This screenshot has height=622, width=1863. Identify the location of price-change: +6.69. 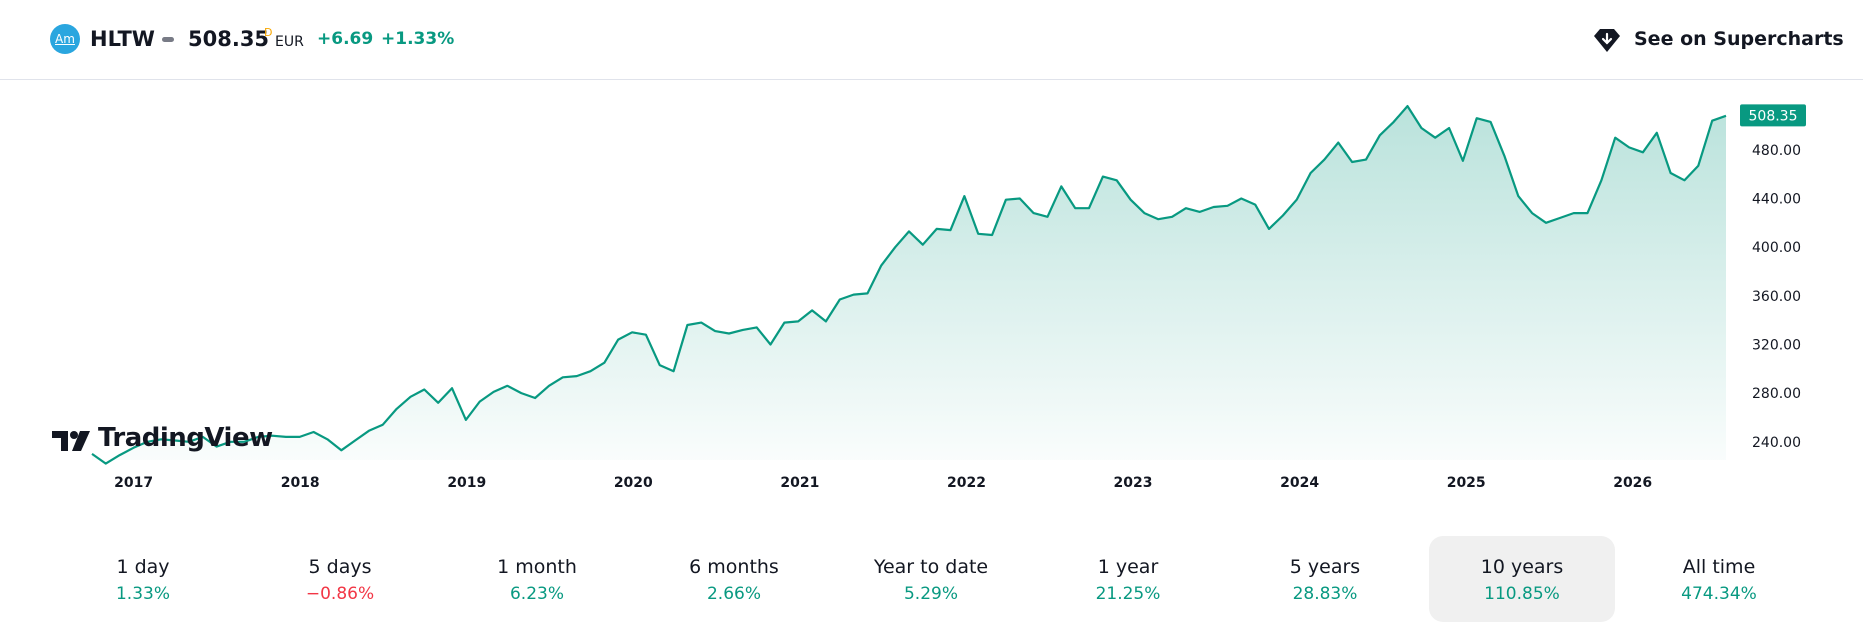
(345, 39).